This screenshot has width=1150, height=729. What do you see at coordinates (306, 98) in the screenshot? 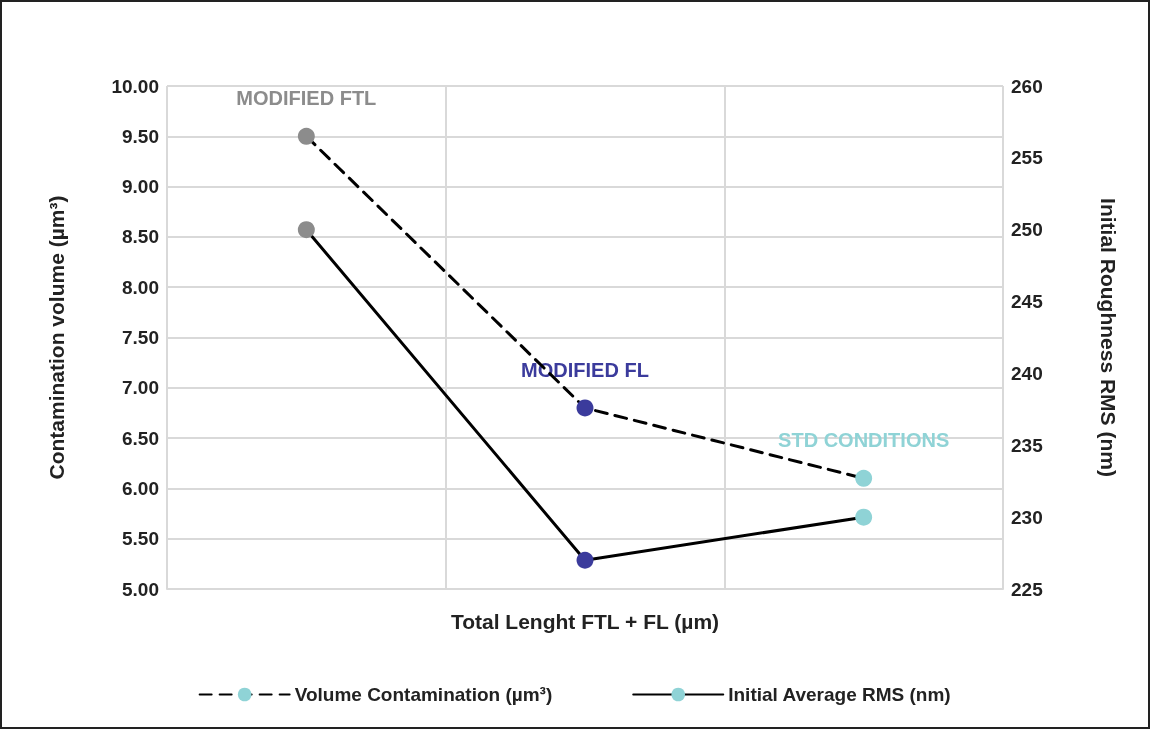
I see `annotation: MODIFIED FTL` at bounding box center [306, 98].